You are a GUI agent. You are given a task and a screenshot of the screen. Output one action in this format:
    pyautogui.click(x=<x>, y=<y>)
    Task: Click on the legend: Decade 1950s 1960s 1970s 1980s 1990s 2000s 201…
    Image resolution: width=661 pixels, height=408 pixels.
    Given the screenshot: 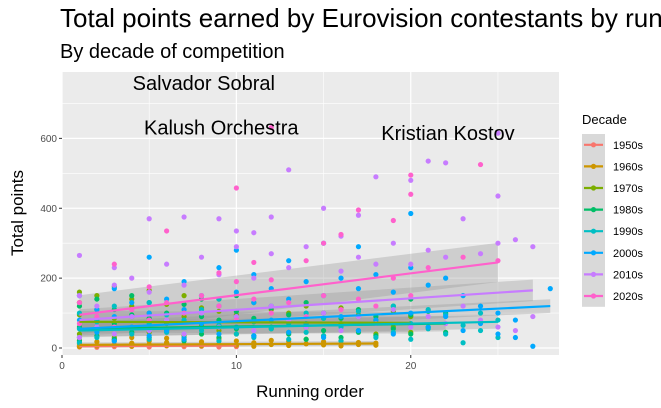 What is the action you would take?
    pyautogui.click(x=612, y=209)
    